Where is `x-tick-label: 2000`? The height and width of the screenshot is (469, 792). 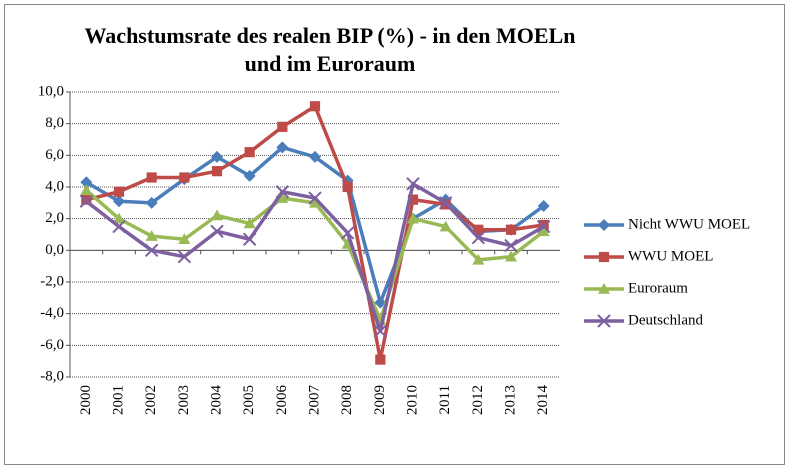 x-tick-label: 2000 is located at coordinates (86, 400).